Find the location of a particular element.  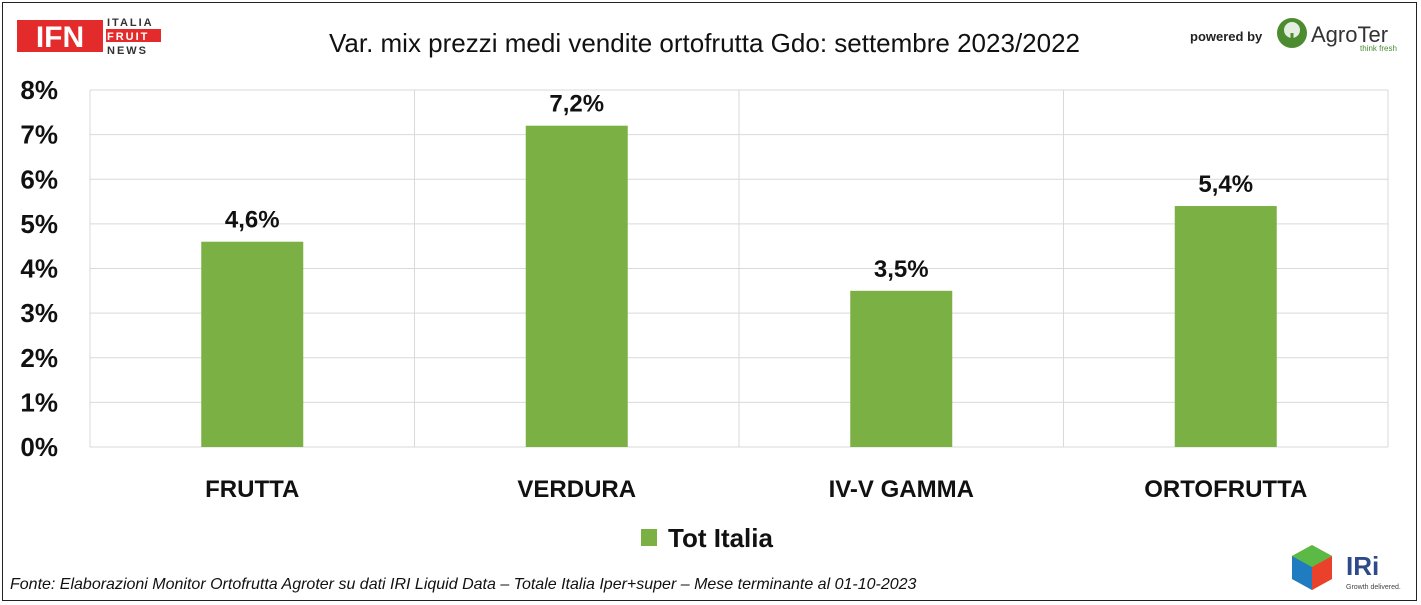

y-tick-label: 6% is located at coordinates (39, 179).